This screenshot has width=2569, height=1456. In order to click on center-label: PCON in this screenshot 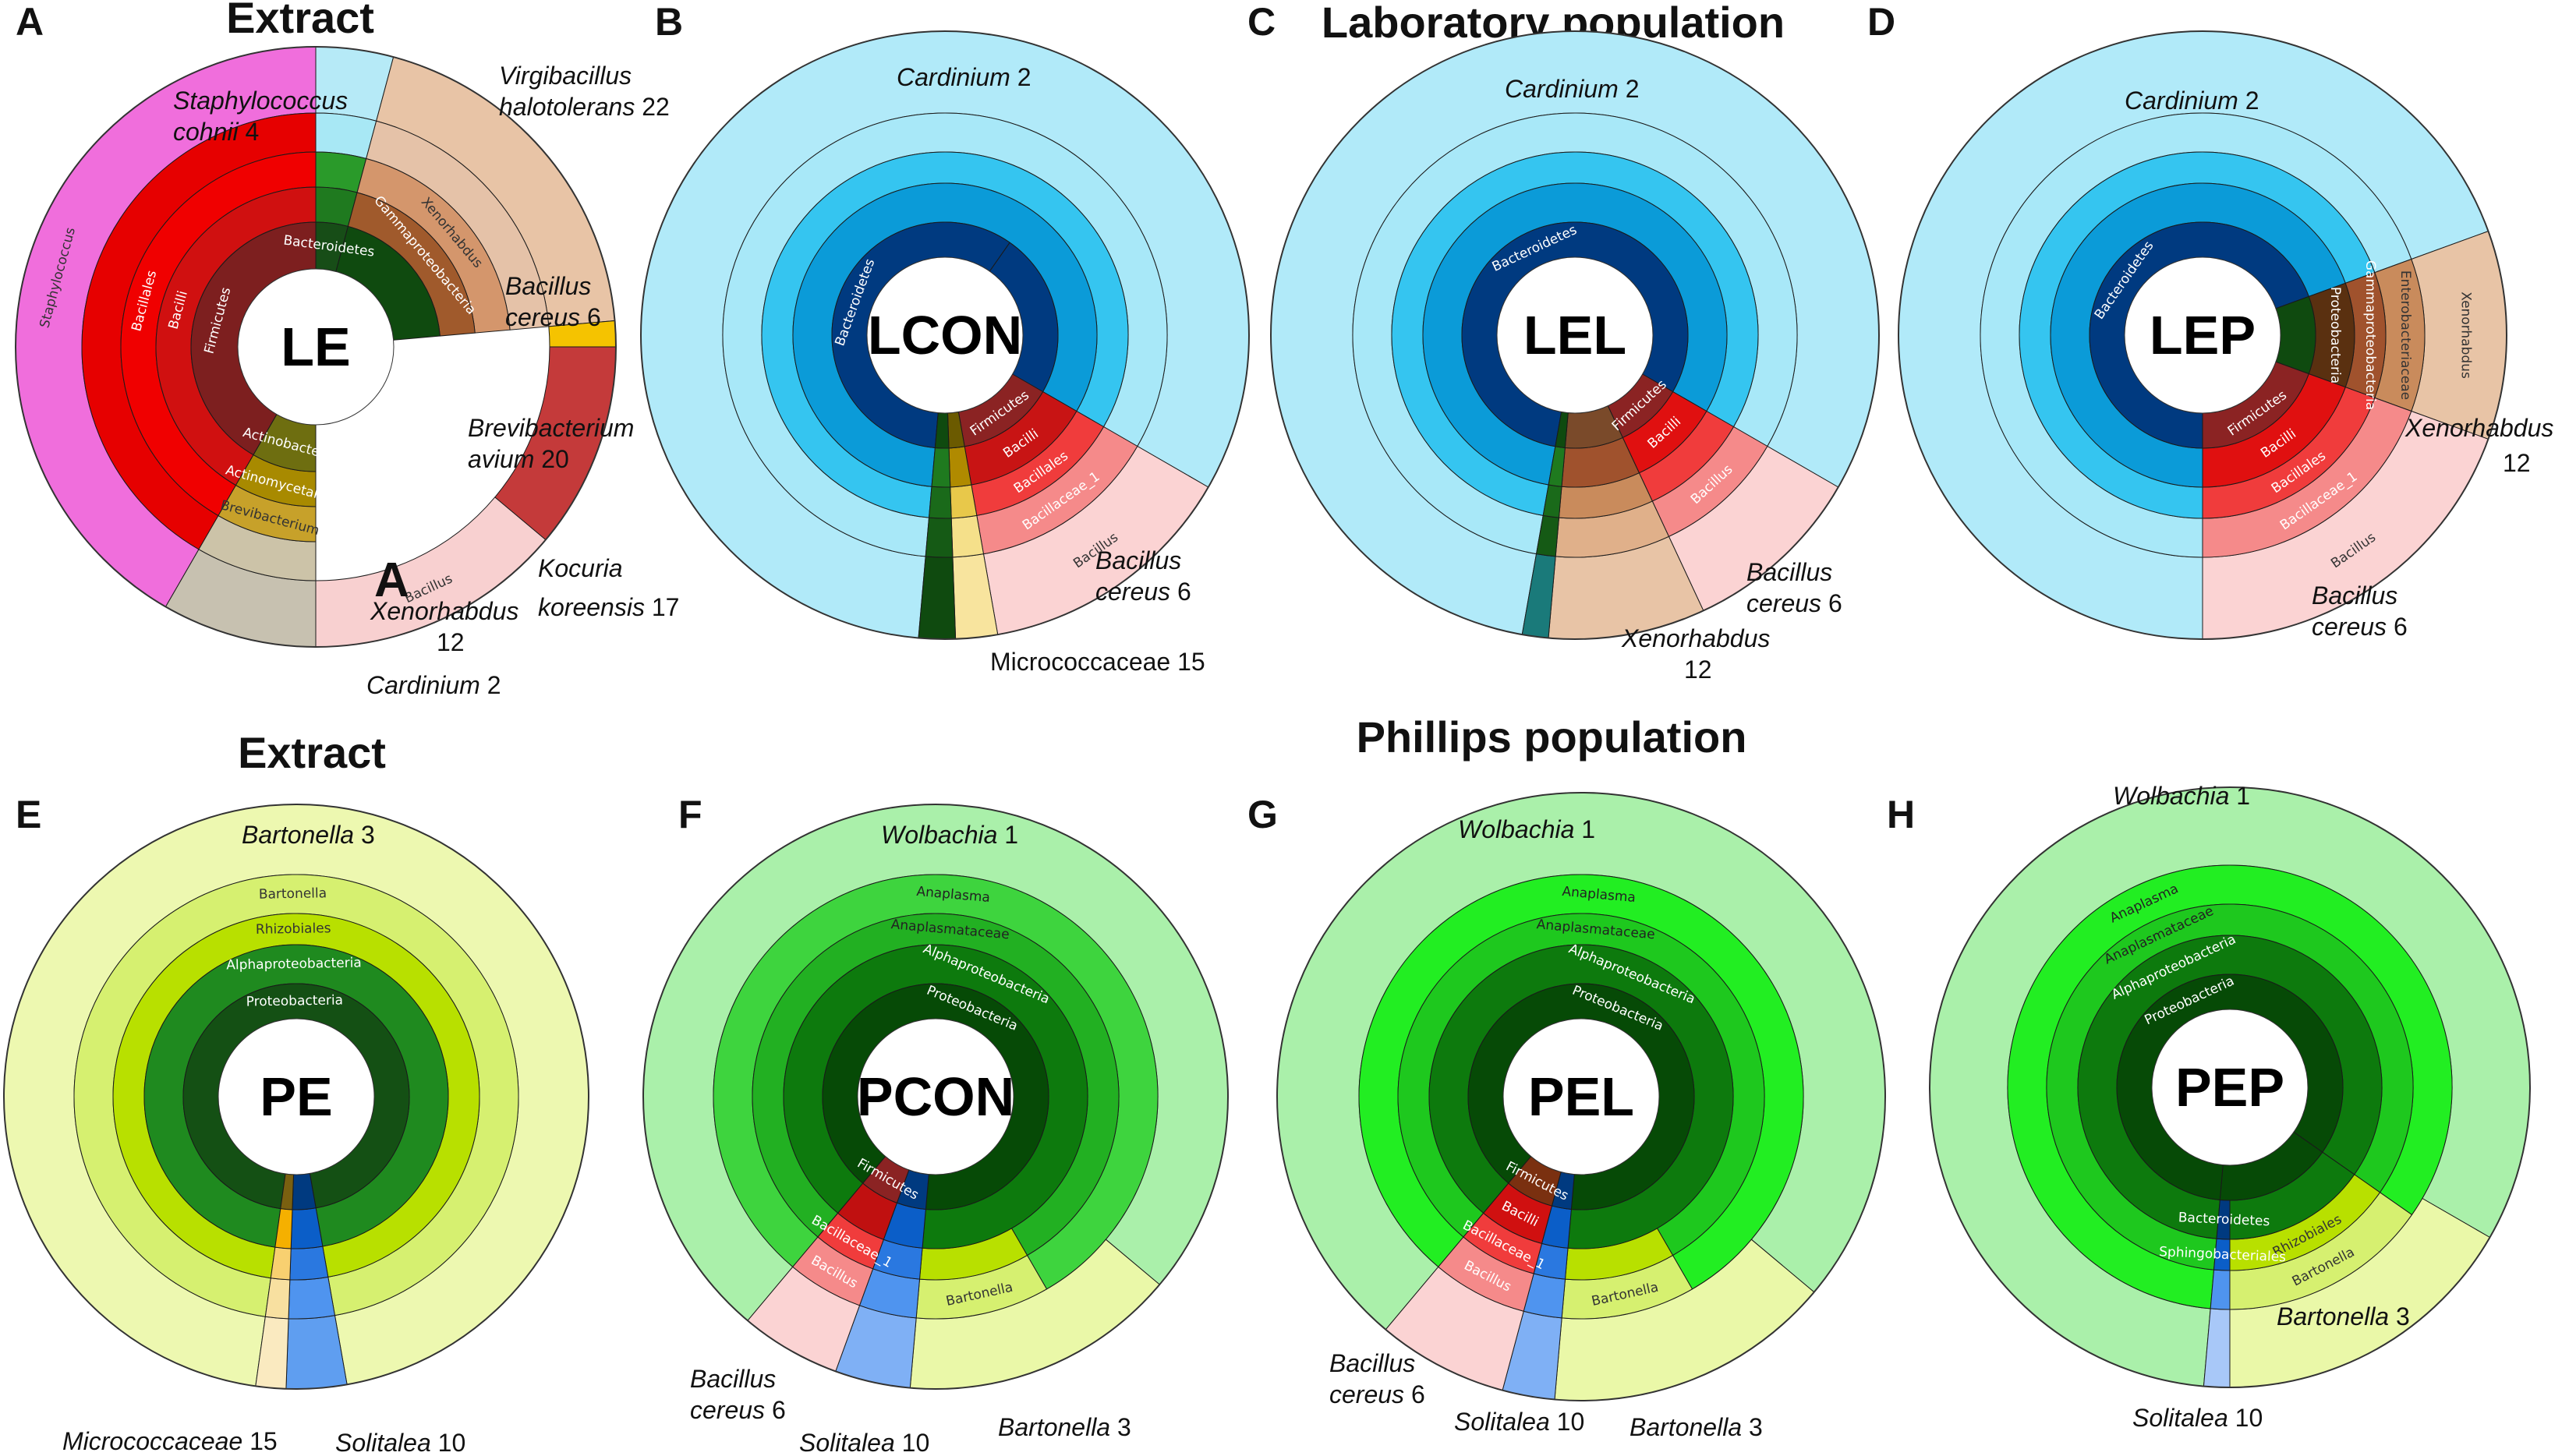, I will do `click(935, 1096)`.